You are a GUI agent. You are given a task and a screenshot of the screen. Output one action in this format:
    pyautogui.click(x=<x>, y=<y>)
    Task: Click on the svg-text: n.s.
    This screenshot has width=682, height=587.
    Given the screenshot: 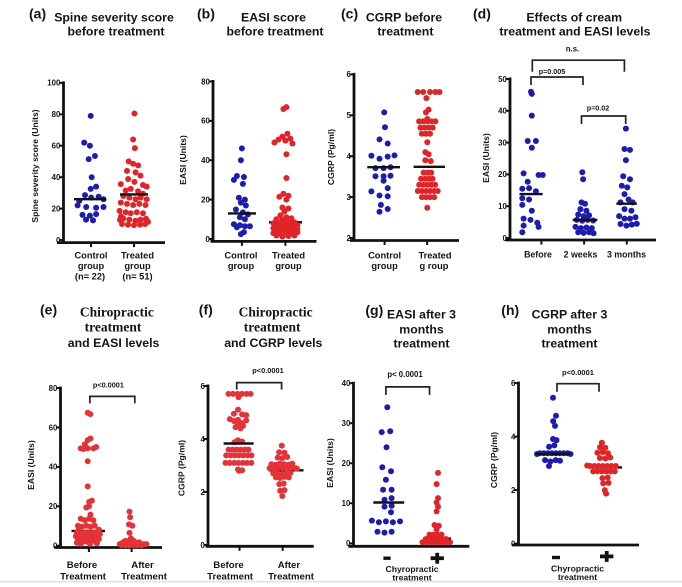 What is the action you would take?
    pyautogui.click(x=572, y=49)
    